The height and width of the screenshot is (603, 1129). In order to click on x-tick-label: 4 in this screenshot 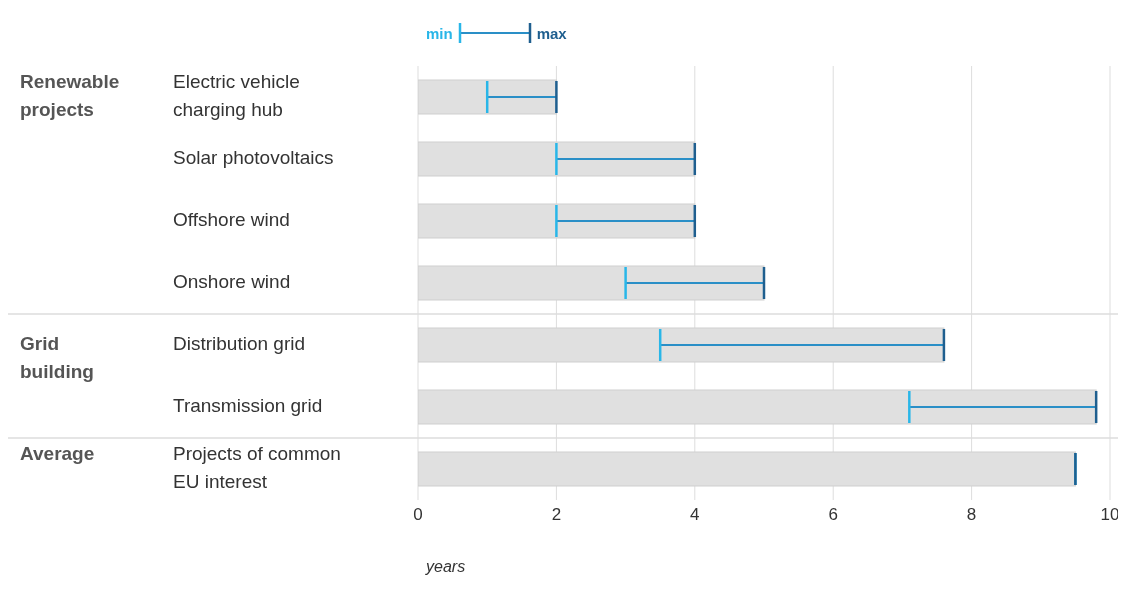, I will do `click(695, 515)`.